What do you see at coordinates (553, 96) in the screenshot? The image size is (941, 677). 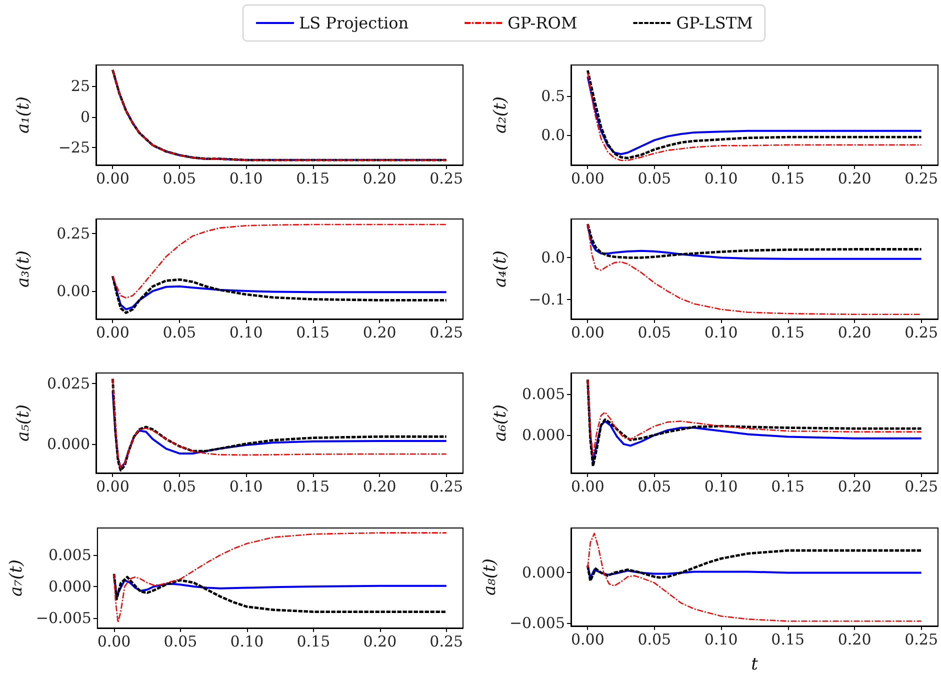 I see `y-tick-label: 0.5` at bounding box center [553, 96].